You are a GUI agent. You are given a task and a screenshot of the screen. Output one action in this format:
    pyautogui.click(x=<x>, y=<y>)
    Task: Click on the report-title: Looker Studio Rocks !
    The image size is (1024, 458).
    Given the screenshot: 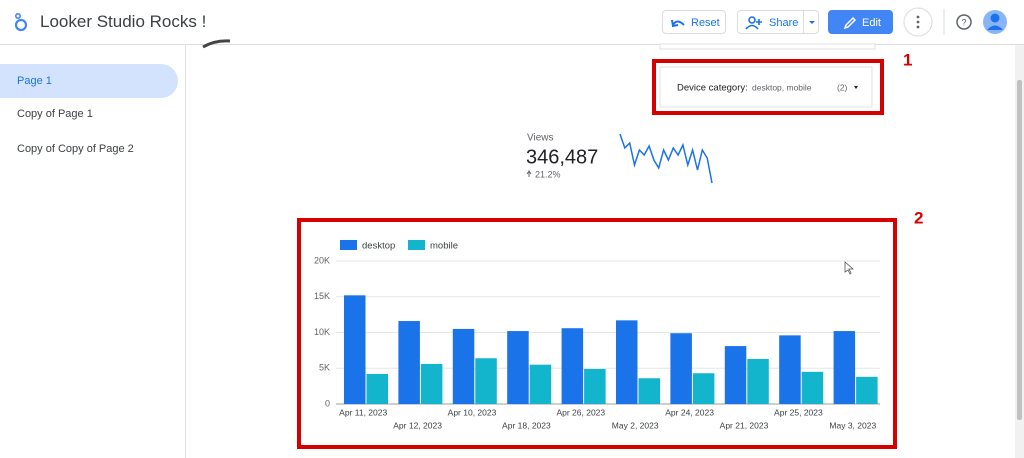 What is the action you would take?
    pyautogui.click(x=123, y=21)
    